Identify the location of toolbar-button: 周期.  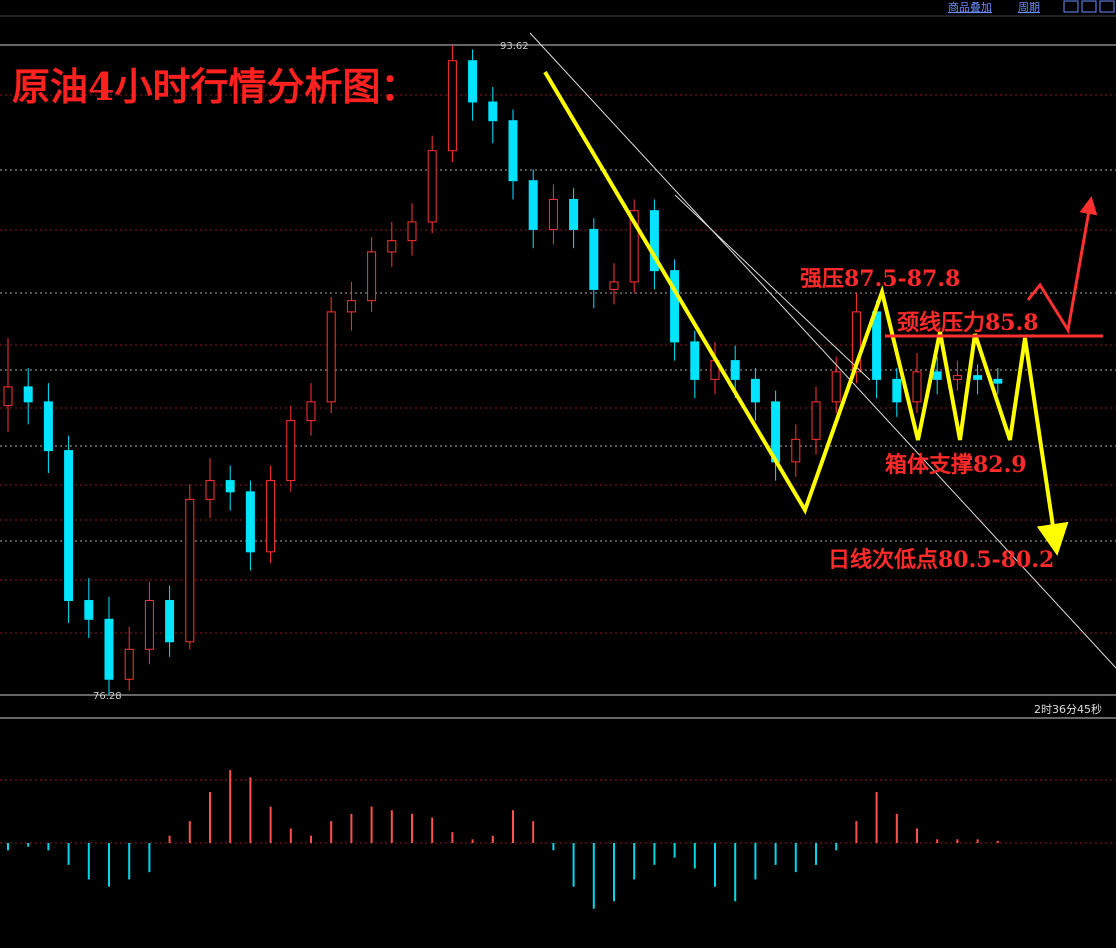
(1029, 7).